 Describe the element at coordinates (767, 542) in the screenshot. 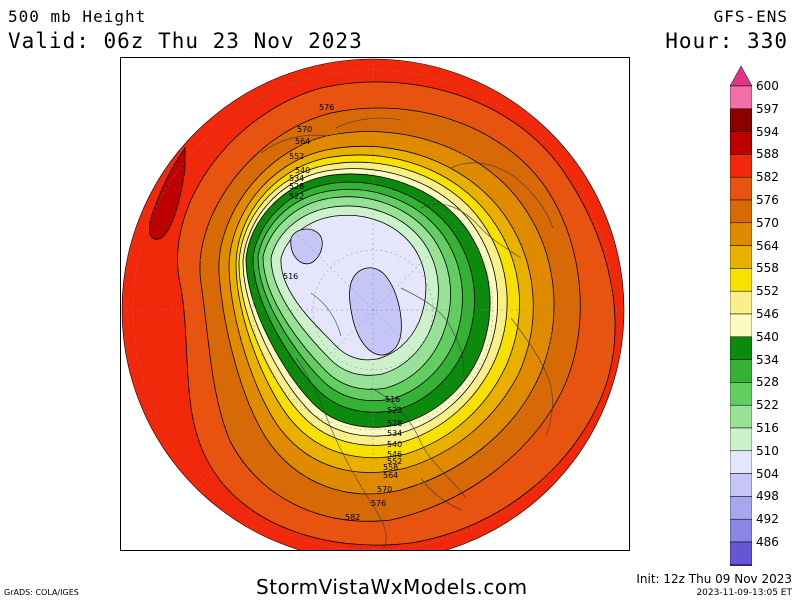

I see `legend-level-label: 486` at that location.